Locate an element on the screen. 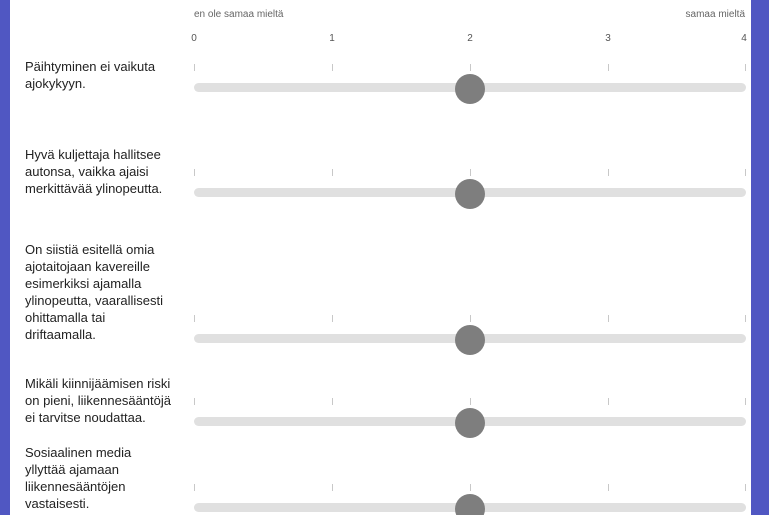 Image resolution: width=769 pixels, height=515 pixels. scale-tick-label: 1 is located at coordinates (332, 38).